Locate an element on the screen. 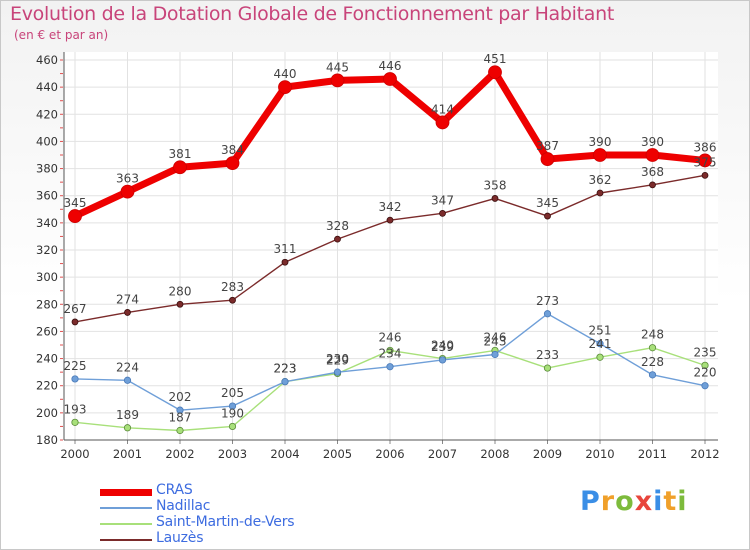 The image size is (750, 550). data-label-lauz-s: 375 is located at coordinates (705, 162).